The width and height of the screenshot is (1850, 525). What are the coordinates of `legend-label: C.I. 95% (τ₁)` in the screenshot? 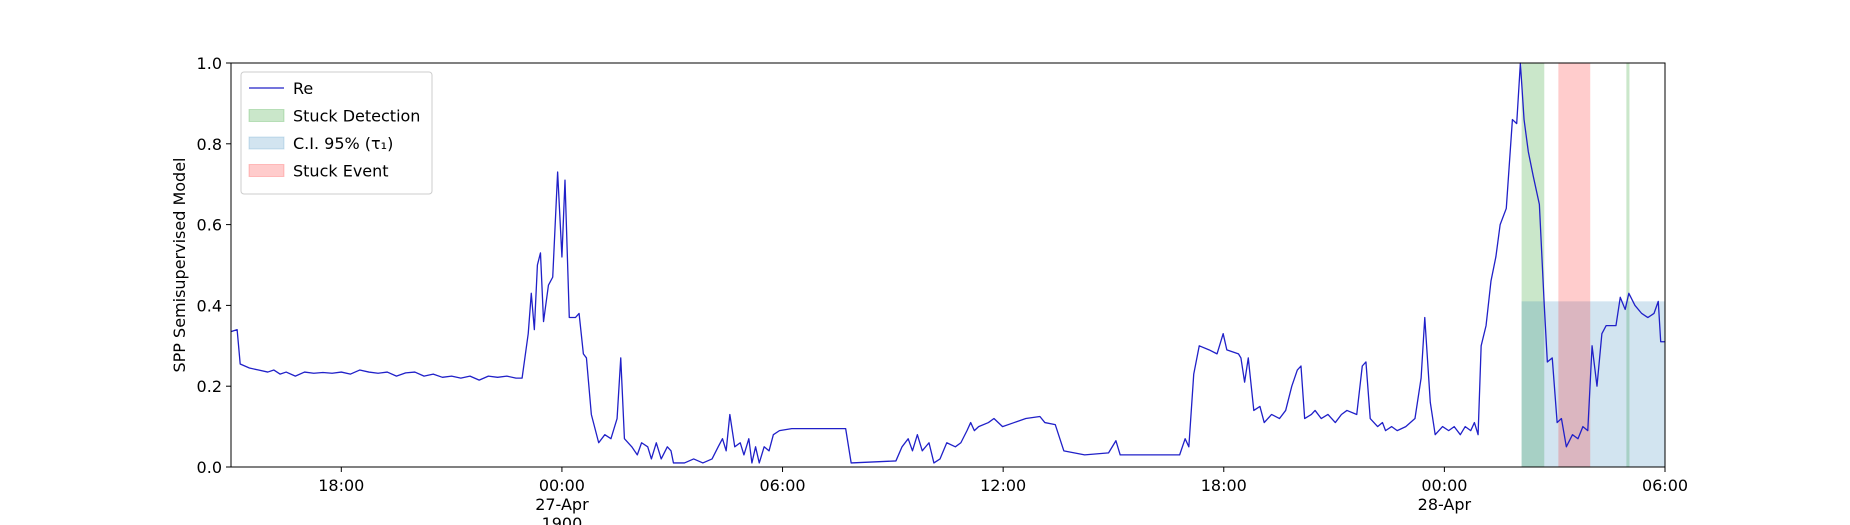 It's located at (343, 143).